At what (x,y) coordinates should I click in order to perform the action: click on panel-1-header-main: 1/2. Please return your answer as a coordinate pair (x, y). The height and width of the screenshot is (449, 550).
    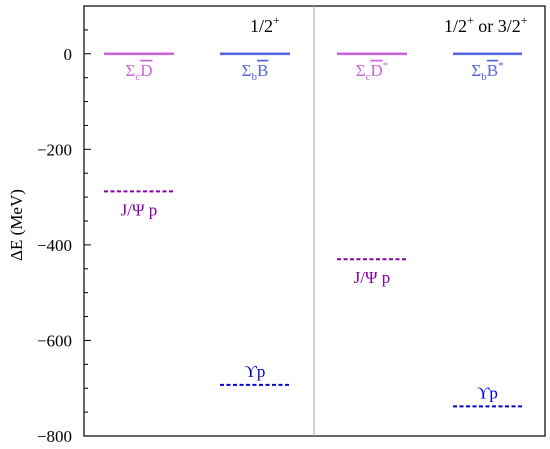
    Looking at the image, I should click on (261, 26).